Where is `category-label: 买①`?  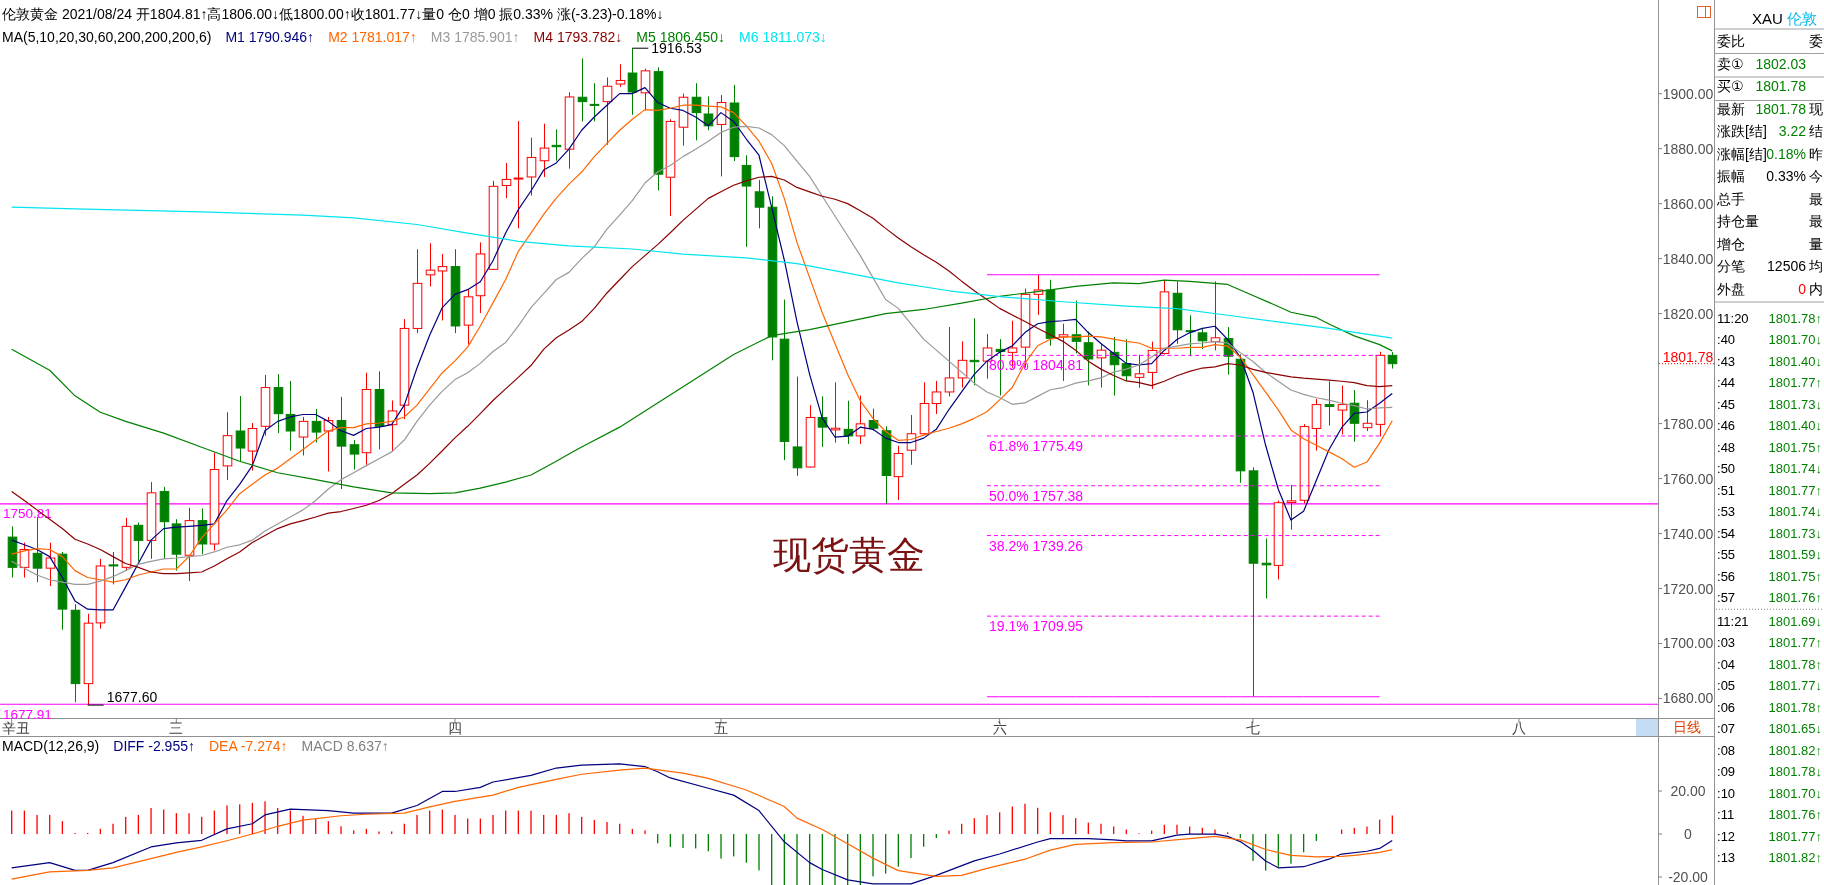
category-label: 买① is located at coordinates (1730, 86).